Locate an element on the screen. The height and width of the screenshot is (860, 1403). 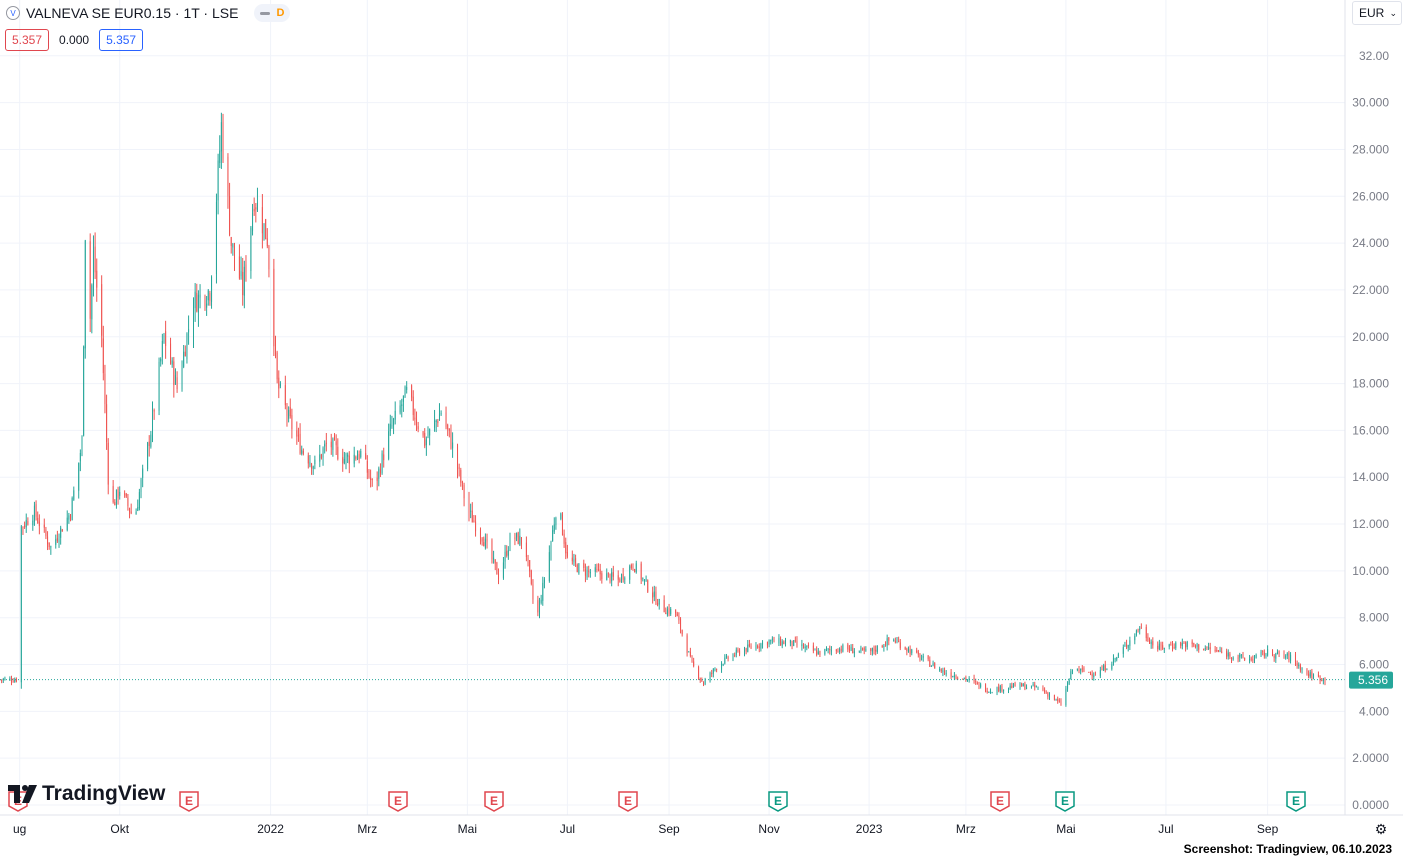
earnings-marker-label: E is located at coordinates (1000, 801).